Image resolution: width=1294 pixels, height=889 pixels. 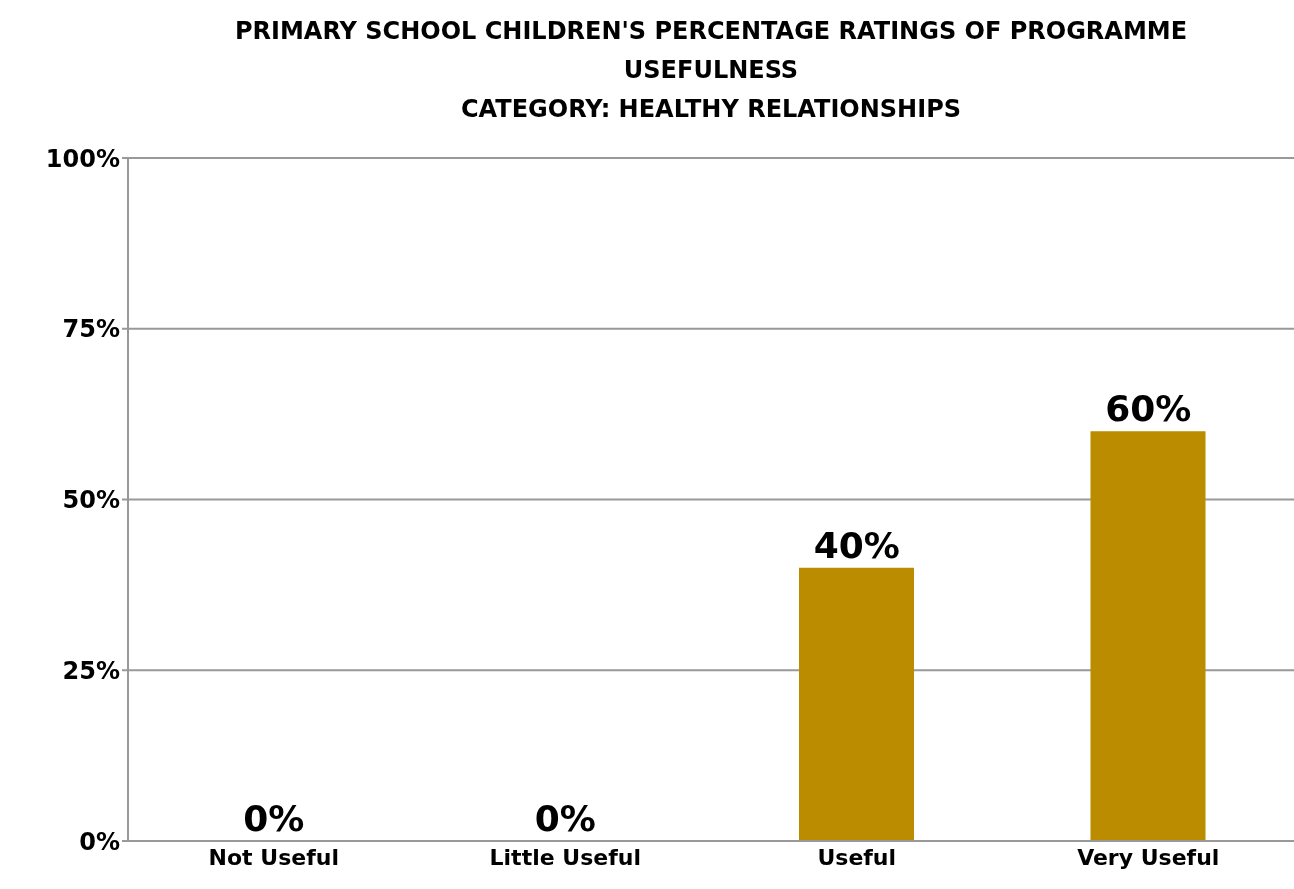 What do you see at coordinates (856, 545) in the screenshot?
I see `data-label: 40%` at bounding box center [856, 545].